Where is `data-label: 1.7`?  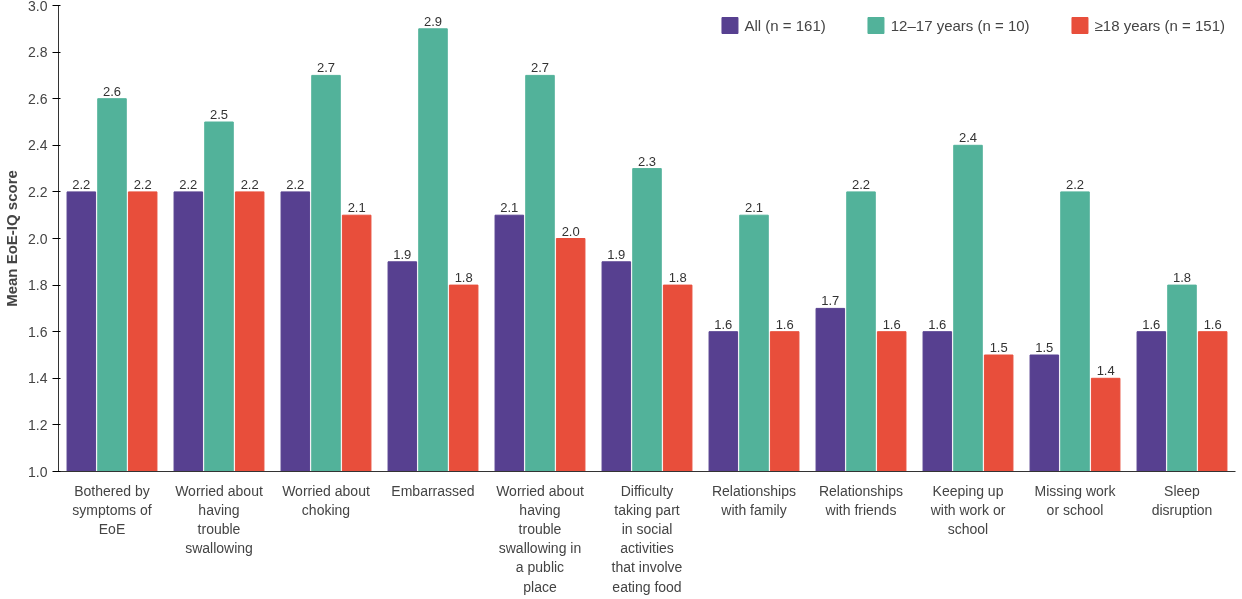
data-label: 1.7 is located at coordinates (830, 301).